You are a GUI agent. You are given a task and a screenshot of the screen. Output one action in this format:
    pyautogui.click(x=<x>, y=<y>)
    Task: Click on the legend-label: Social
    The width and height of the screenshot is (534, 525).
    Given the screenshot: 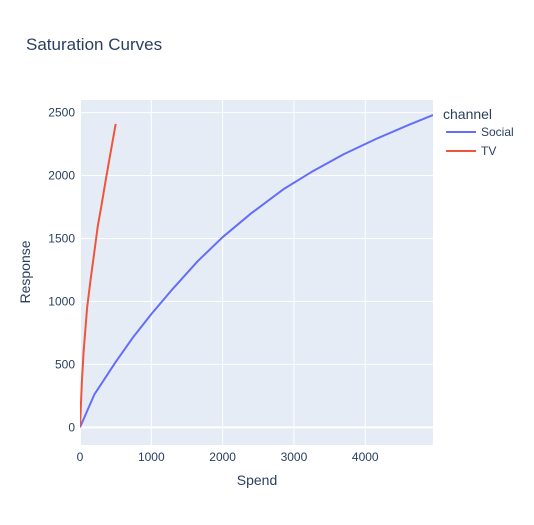 What is the action you would take?
    pyautogui.click(x=497, y=132)
    